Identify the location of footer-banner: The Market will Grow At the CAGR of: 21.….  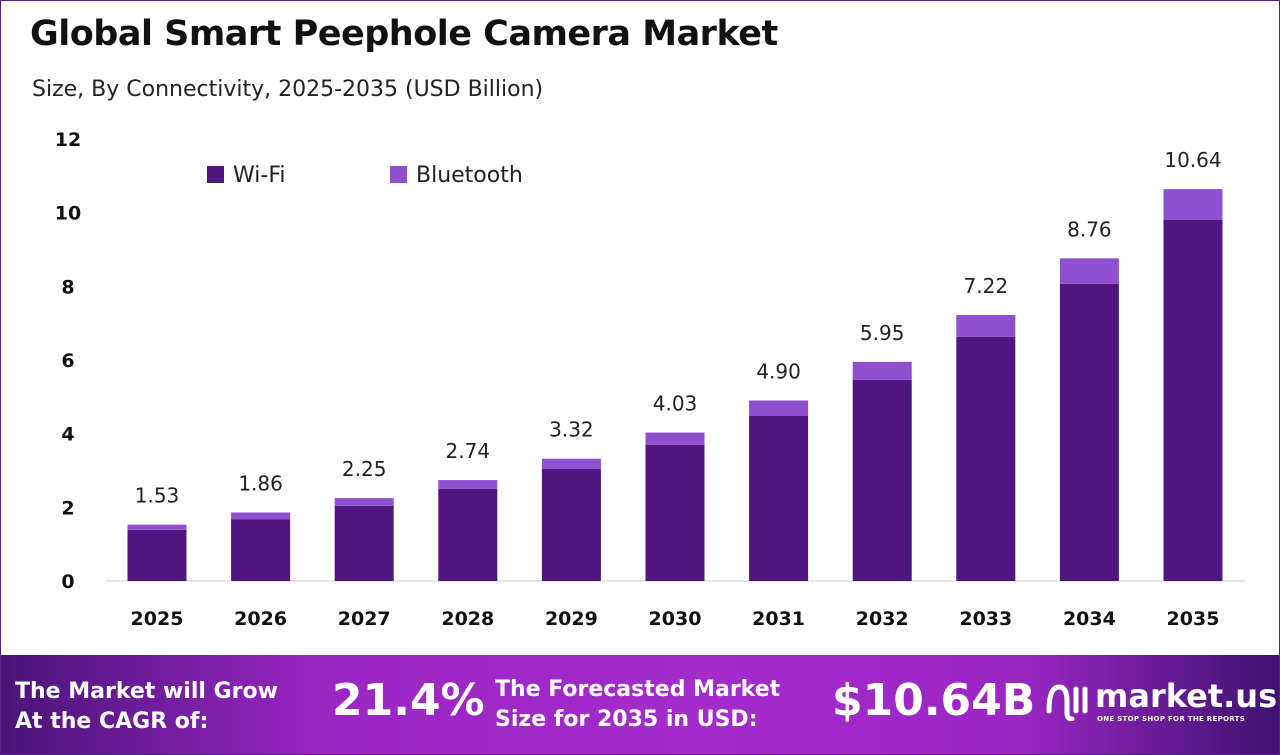
(640, 705).